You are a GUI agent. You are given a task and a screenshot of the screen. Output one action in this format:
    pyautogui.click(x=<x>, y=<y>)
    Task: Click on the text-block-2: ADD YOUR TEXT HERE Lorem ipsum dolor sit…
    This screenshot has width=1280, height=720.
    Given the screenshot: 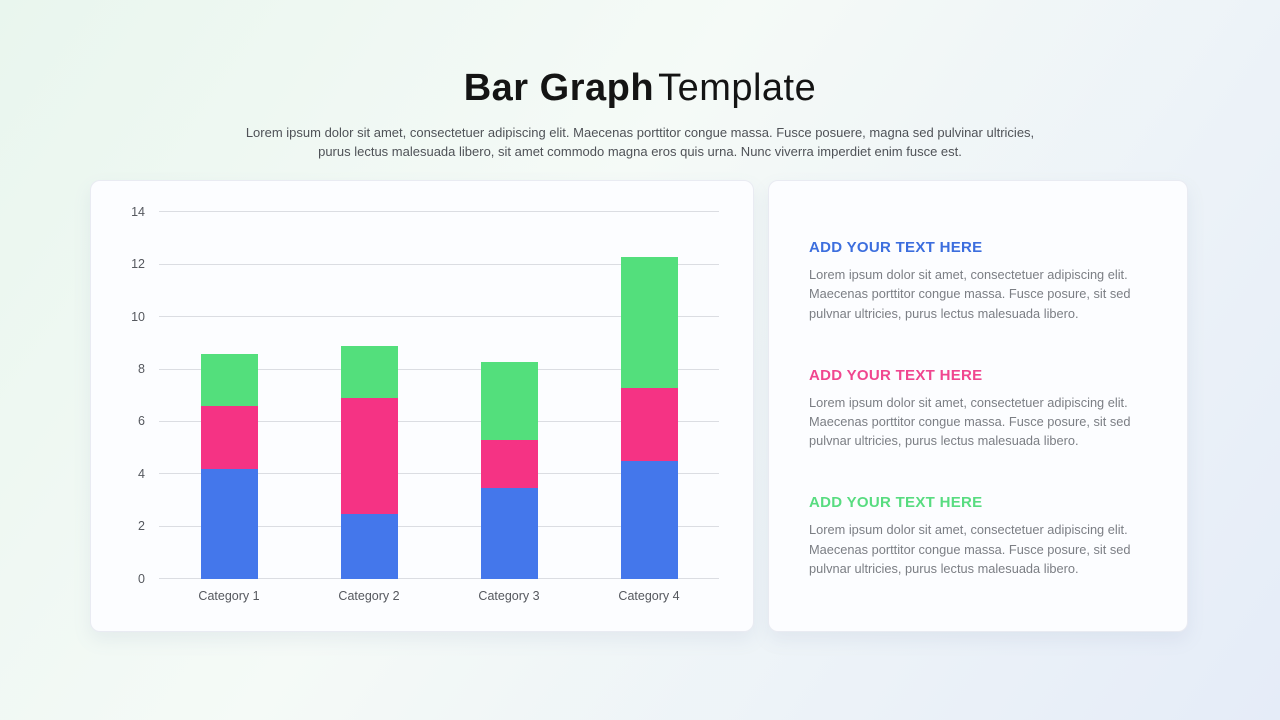 What is the action you would take?
    pyautogui.click(x=978, y=409)
    